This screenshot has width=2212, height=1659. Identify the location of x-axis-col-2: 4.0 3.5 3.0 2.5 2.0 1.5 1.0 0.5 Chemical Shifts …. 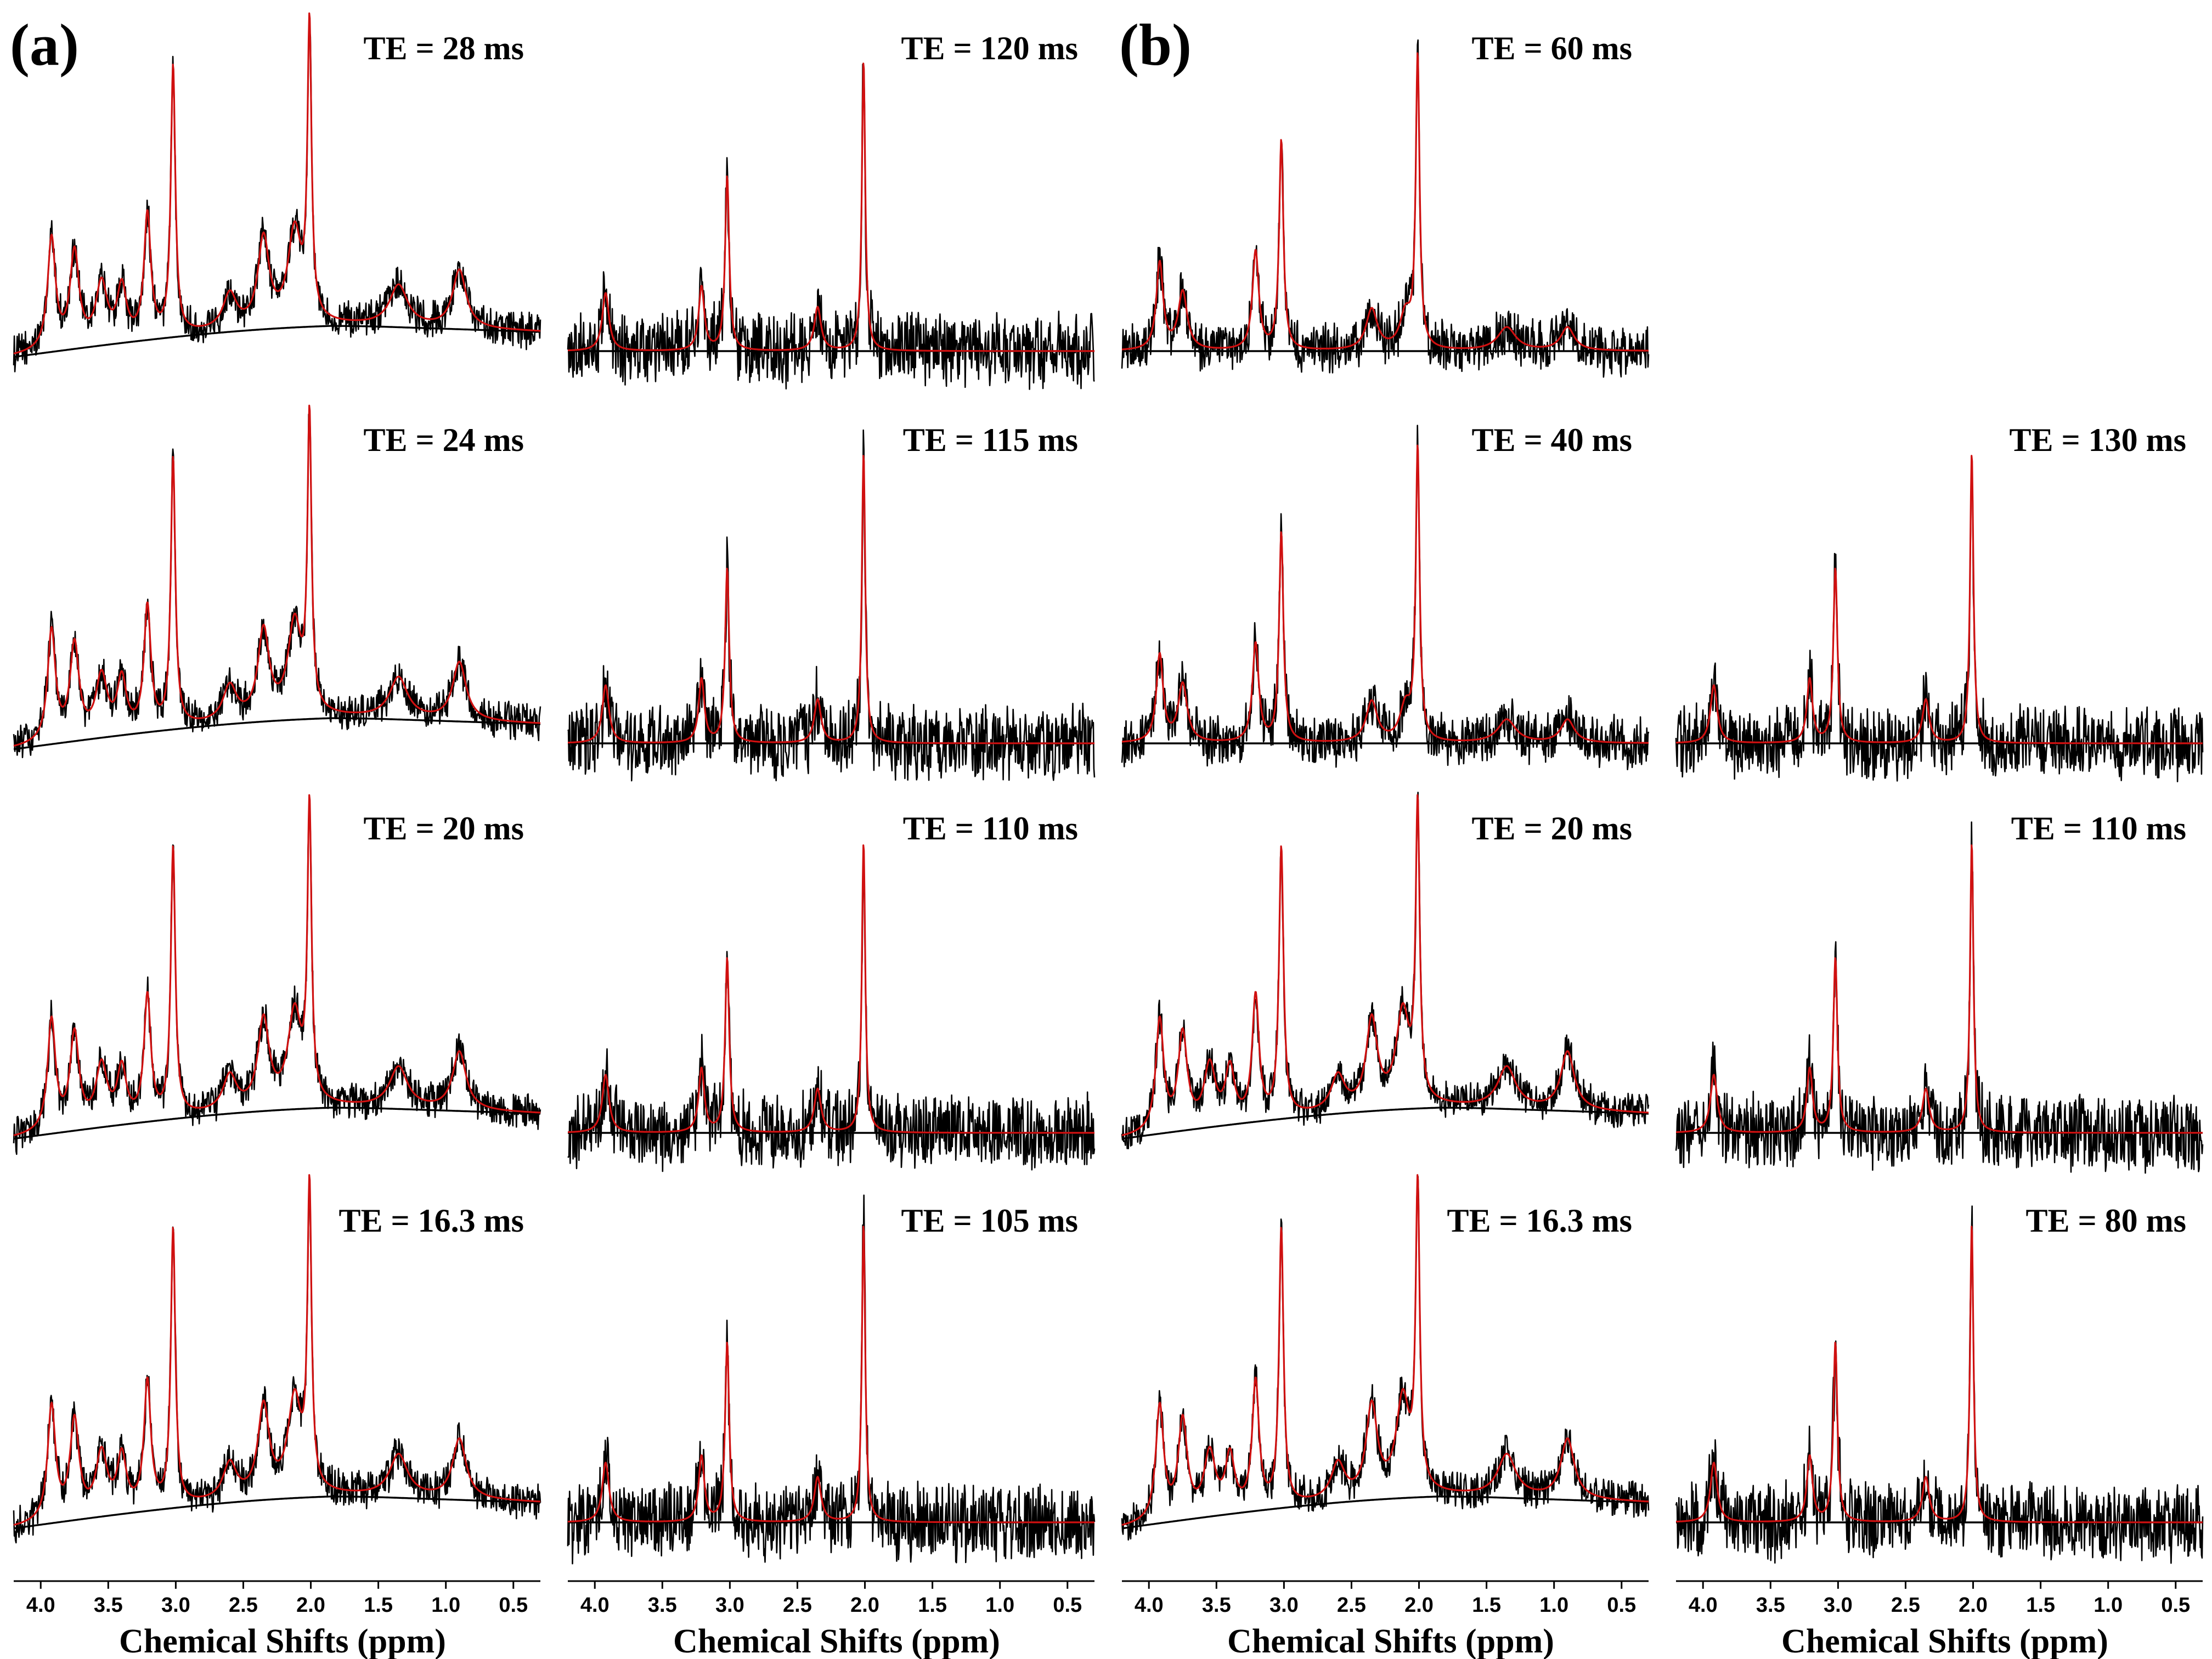
(831, 1620).